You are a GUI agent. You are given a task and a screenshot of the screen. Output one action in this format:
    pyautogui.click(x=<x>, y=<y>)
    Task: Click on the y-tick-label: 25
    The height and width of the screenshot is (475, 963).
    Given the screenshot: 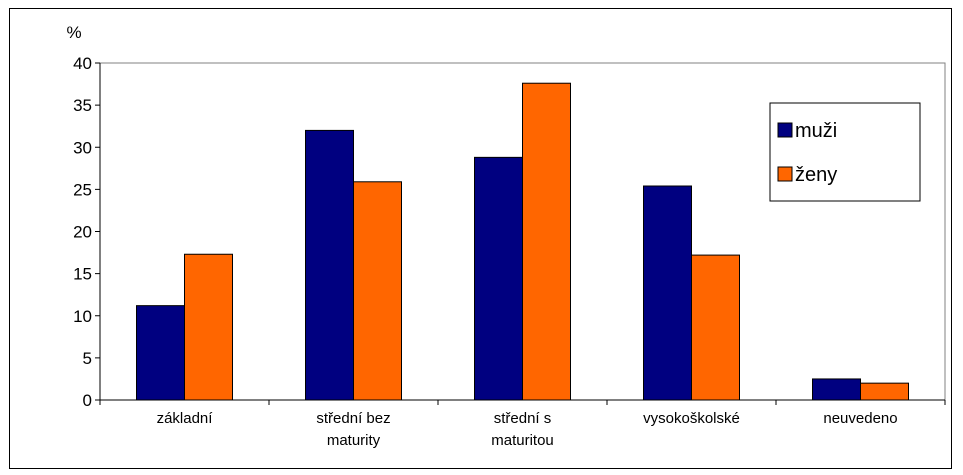 What is the action you would take?
    pyautogui.click(x=82, y=189)
    